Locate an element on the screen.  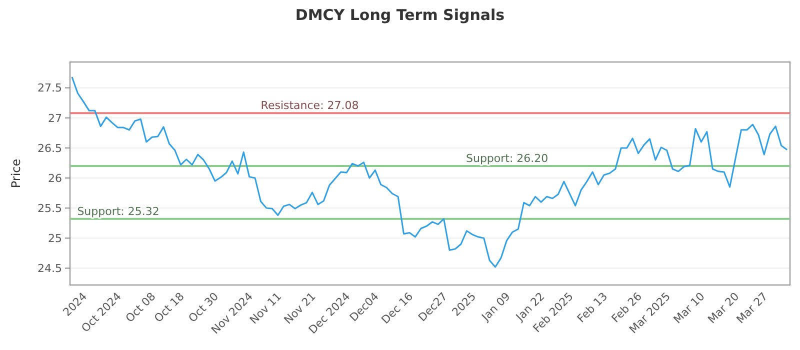
y-tick-label: 27.5 is located at coordinates (50, 88).